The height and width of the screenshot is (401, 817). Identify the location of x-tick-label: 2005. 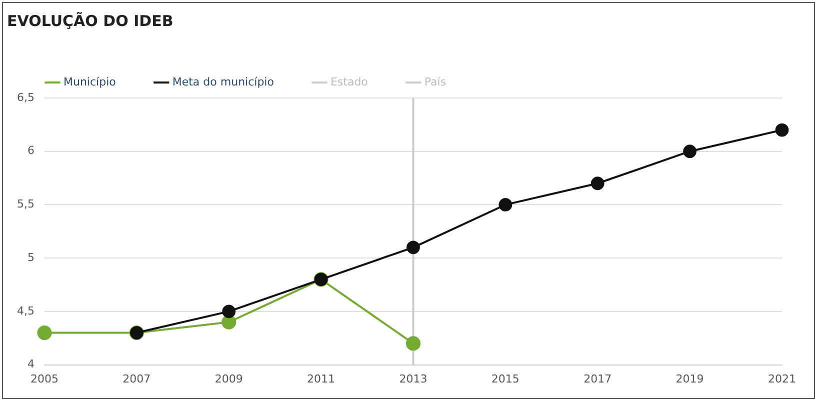
(44, 379).